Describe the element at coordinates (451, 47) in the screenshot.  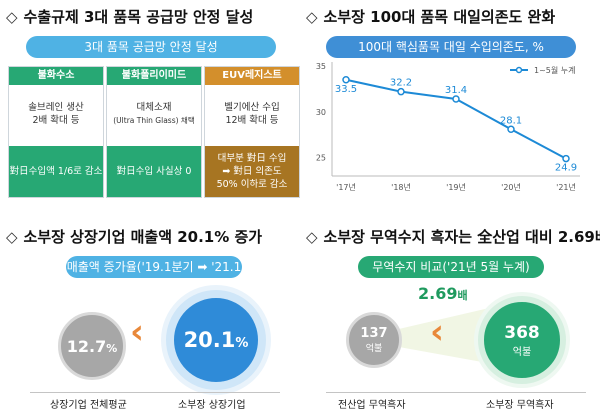
I see `section2-pill: 100대 핵심품목 대일 수입의존도, %` at that location.